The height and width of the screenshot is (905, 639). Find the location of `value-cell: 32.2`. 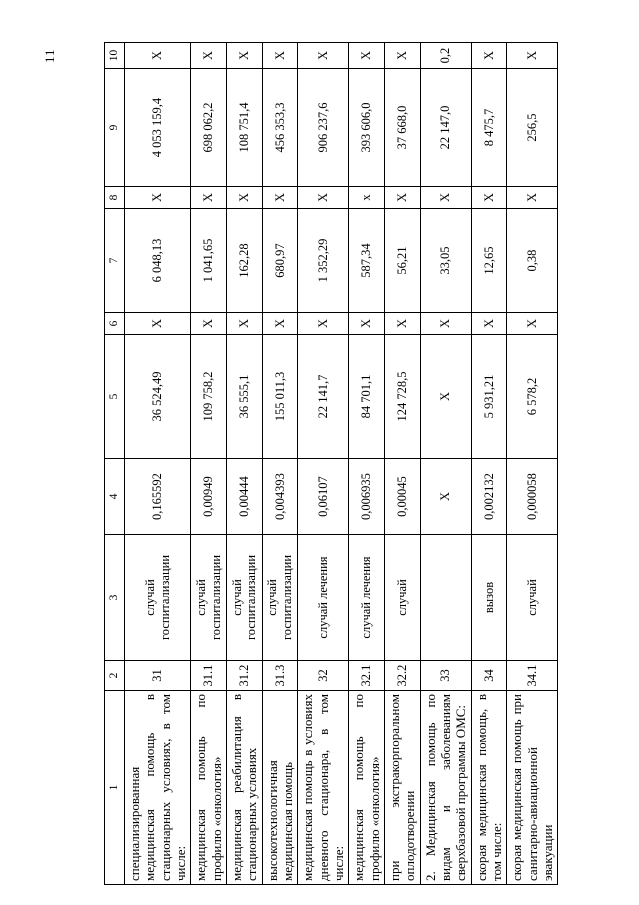

value-cell: 32.2 is located at coordinates (402, 675).